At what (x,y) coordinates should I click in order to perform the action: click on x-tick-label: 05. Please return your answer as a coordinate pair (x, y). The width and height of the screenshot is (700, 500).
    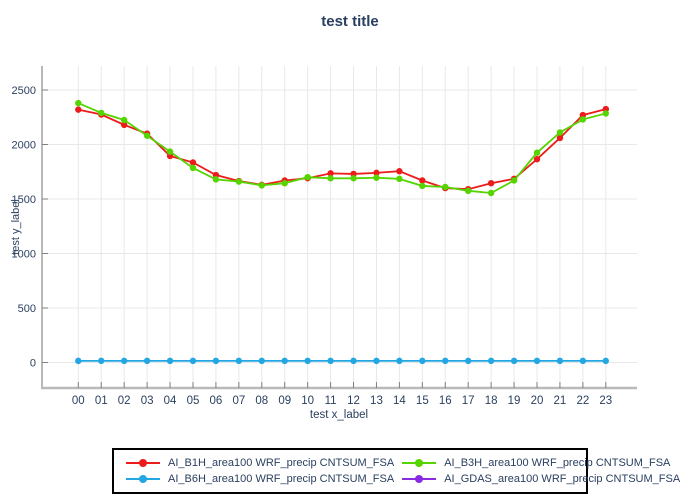
    Looking at the image, I should click on (193, 401).